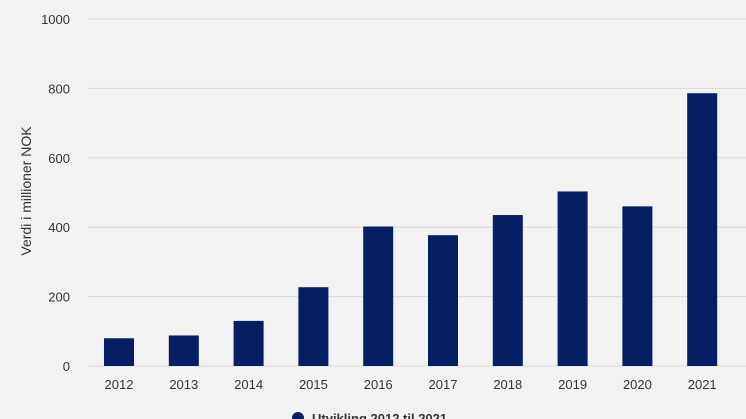  I want to click on y-tick-label-400: 400, so click(59, 227).